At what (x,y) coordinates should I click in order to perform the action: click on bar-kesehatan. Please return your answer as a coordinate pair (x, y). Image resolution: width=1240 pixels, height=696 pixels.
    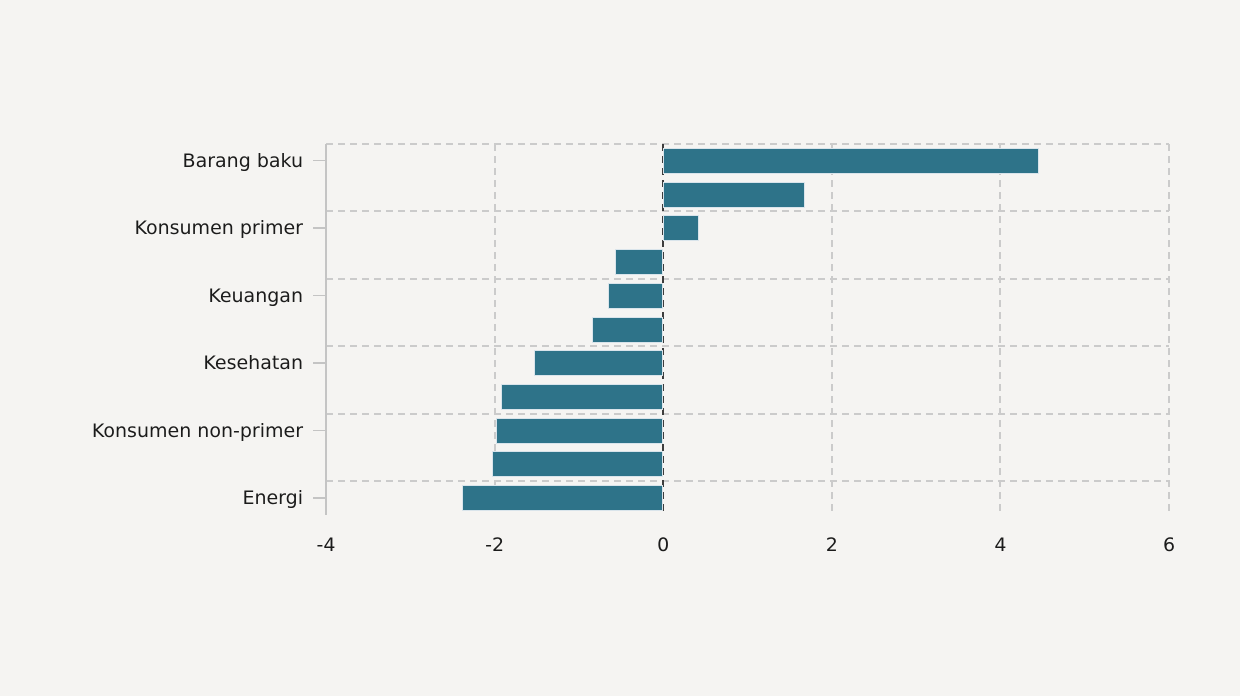
    Looking at the image, I should click on (599, 363).